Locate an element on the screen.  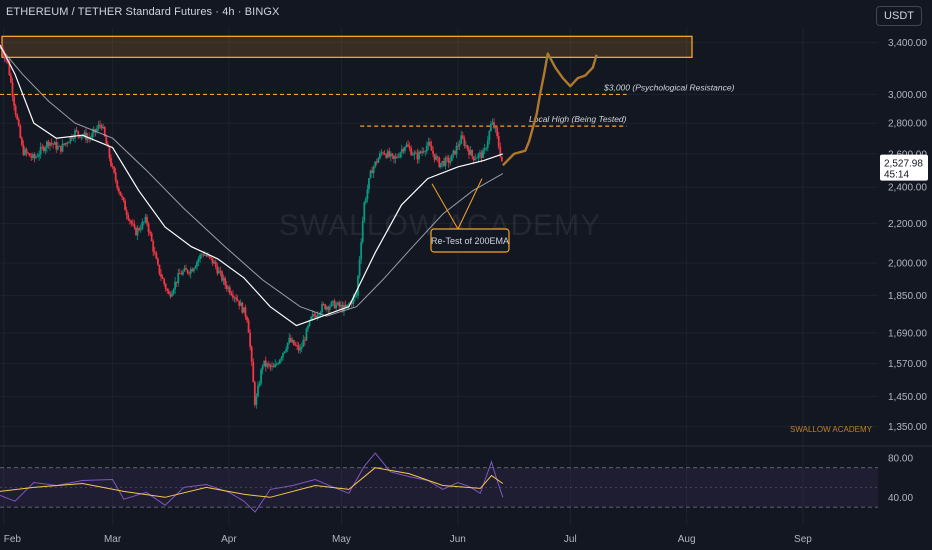
rsi-line is located at coordinates (252, 482).